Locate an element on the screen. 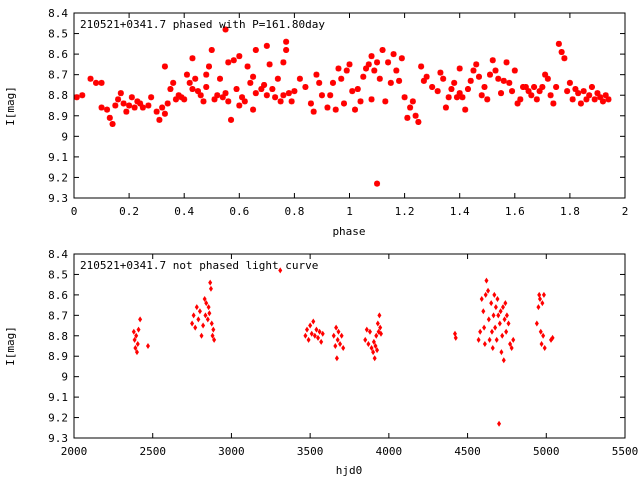 This screenshot has width=640, height=480. top-y-tick-label: 8.5 is located at coordinates (58, 34).